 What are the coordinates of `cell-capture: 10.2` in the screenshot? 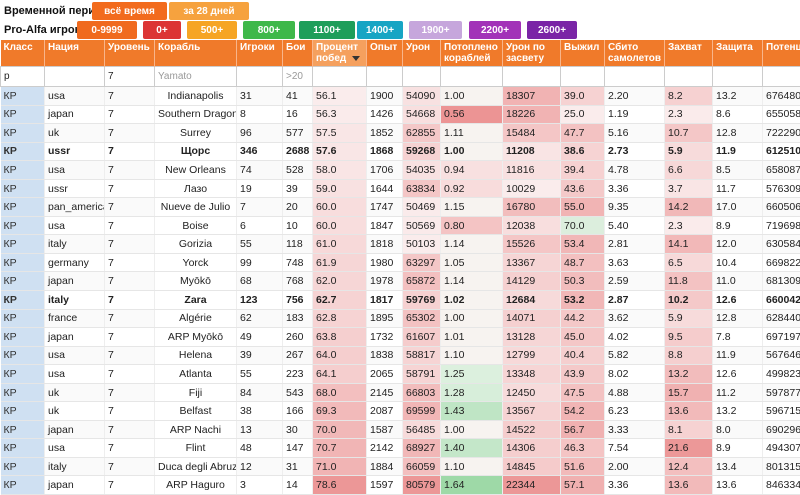 It's located at (689, 300).